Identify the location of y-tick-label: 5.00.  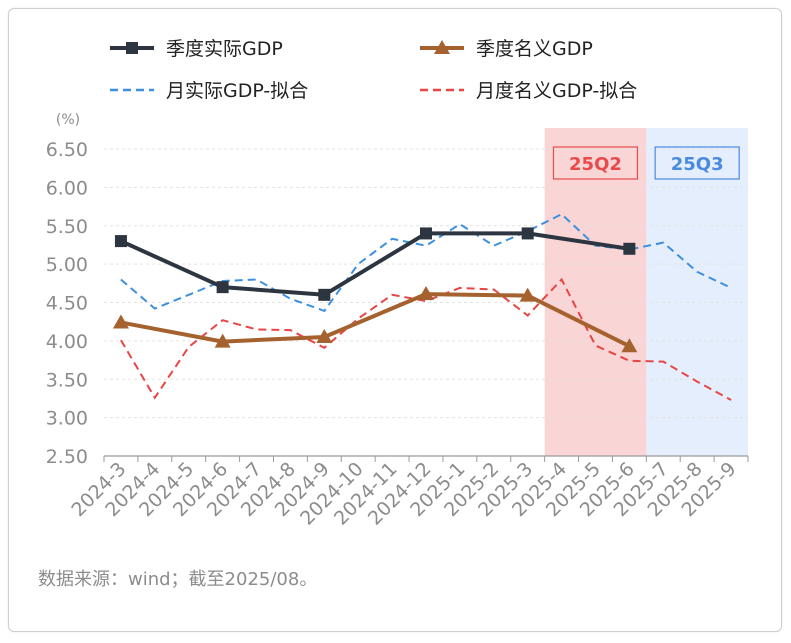
(67, 265).